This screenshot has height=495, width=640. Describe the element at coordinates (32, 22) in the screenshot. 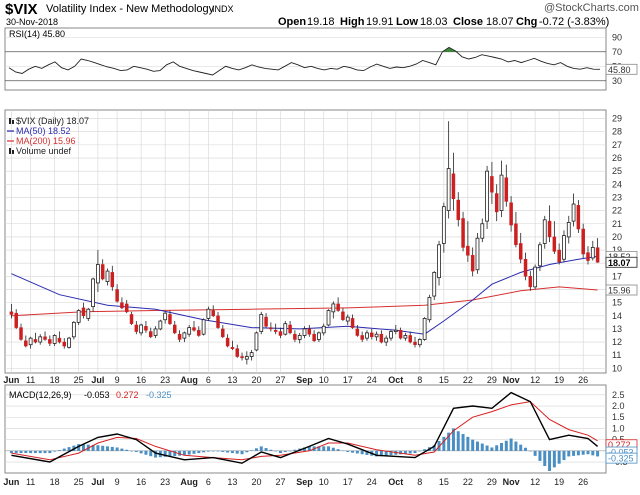

I see `chart-date: 30-Nov-2018` at that location.